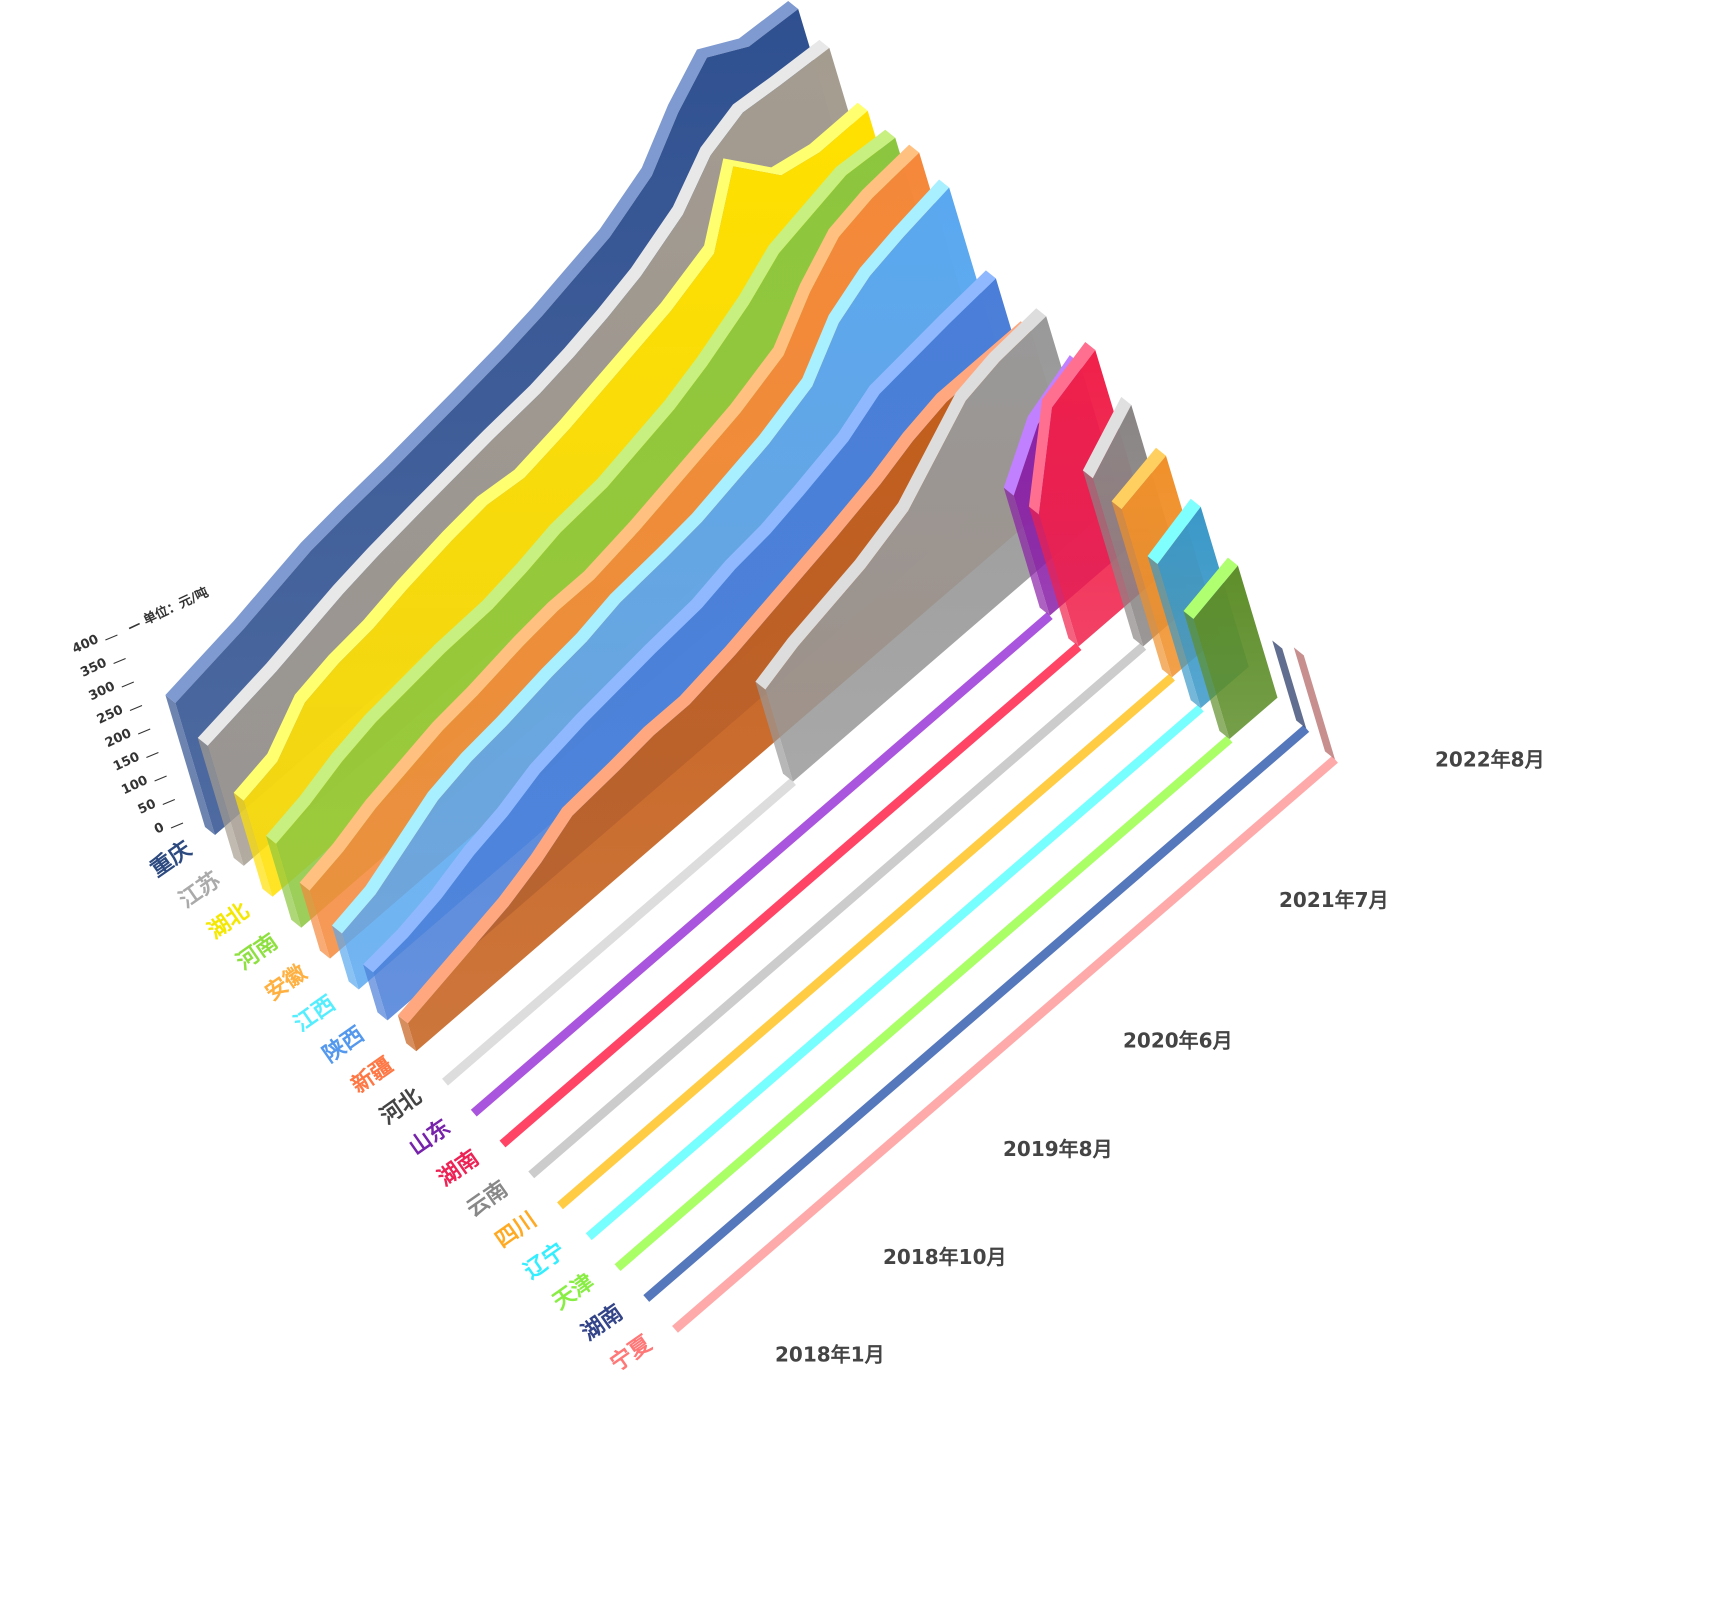 This screenshot has width=1714, height=1600. I want to click on y-tick-label: 150, so click(126, 762).